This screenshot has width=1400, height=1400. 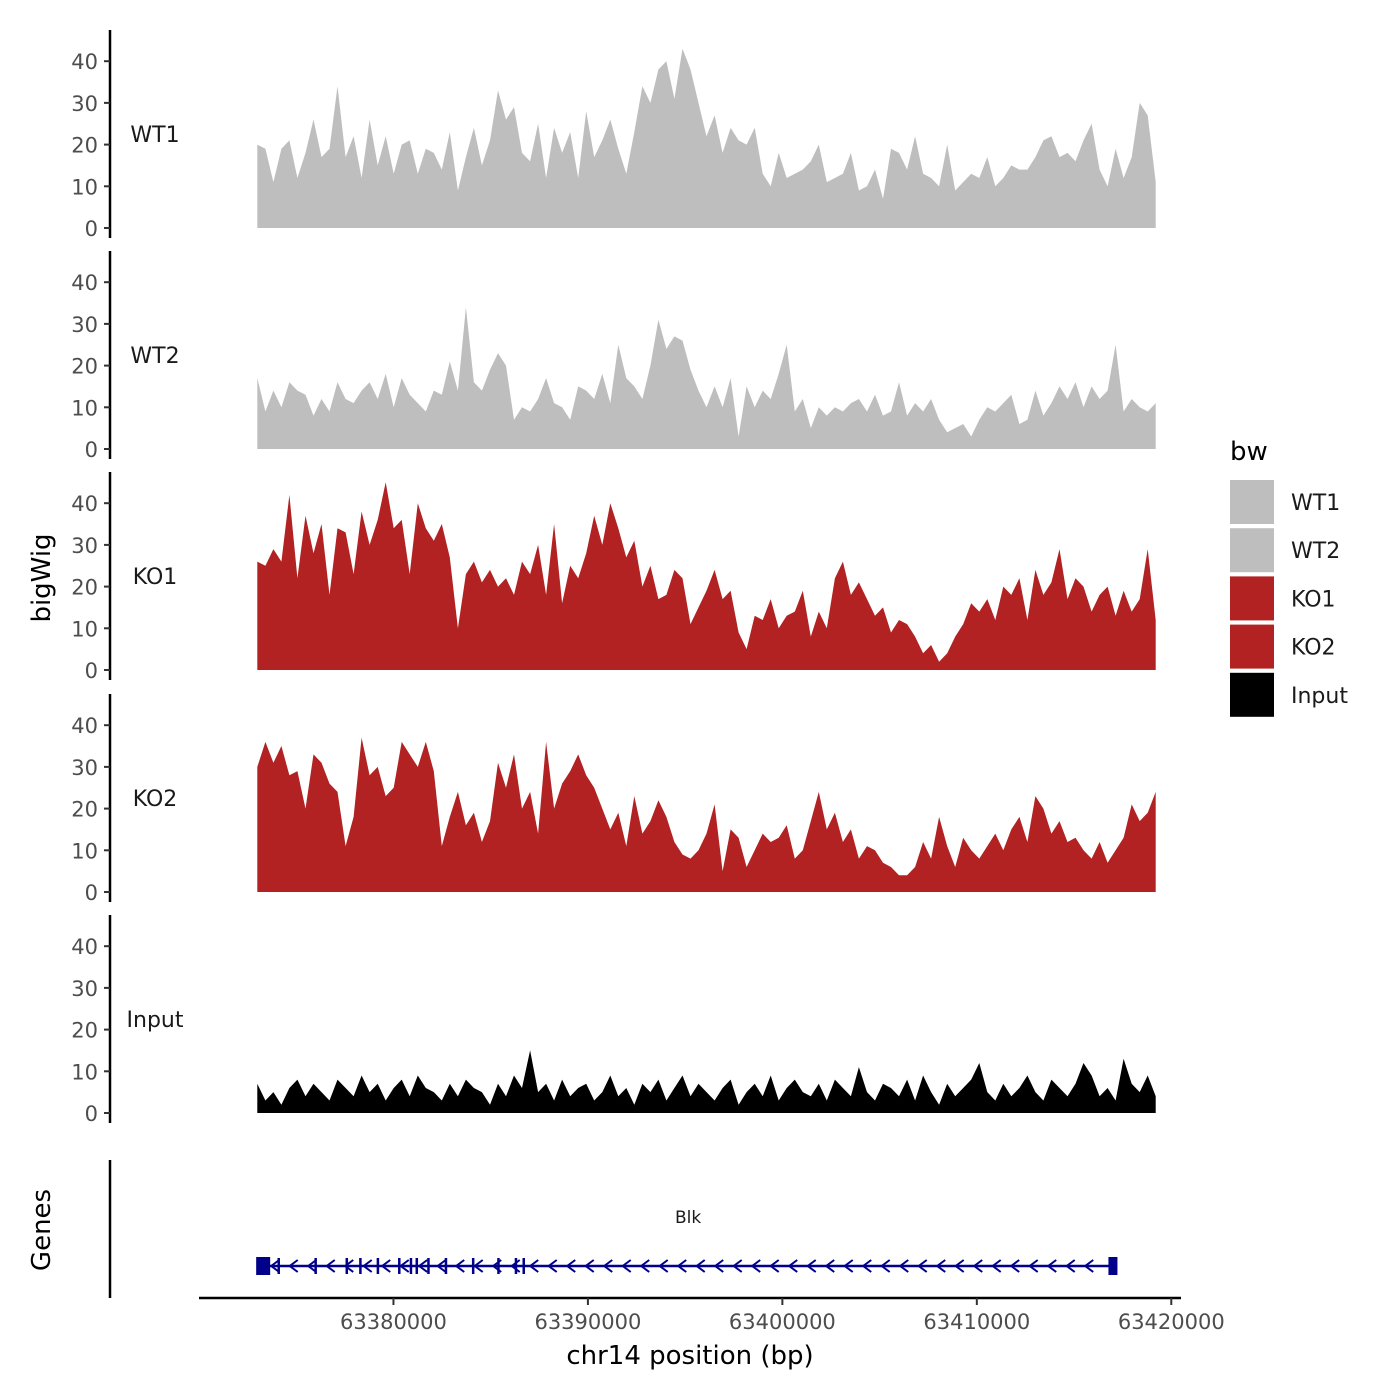 I want to click on track-panel-wt1: 0 10 20 30 40 WT1, so click(x=613, y=135).